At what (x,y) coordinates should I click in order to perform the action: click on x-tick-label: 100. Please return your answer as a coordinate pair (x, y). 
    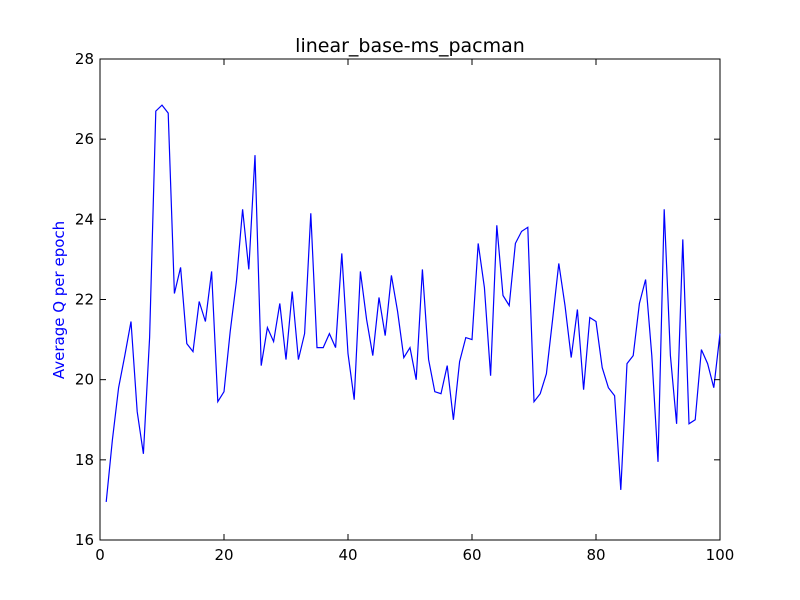
    Looking at the image, I should click on (720, 555).